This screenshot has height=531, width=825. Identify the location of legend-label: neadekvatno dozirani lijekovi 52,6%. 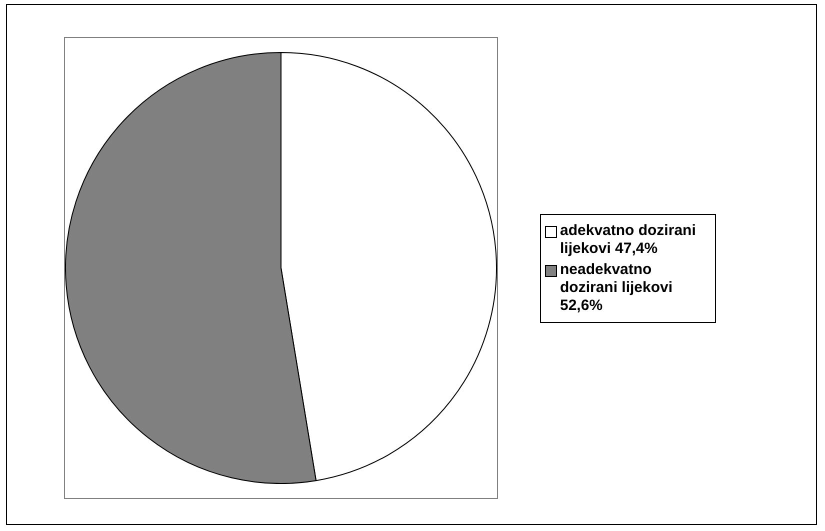
(617, 287).